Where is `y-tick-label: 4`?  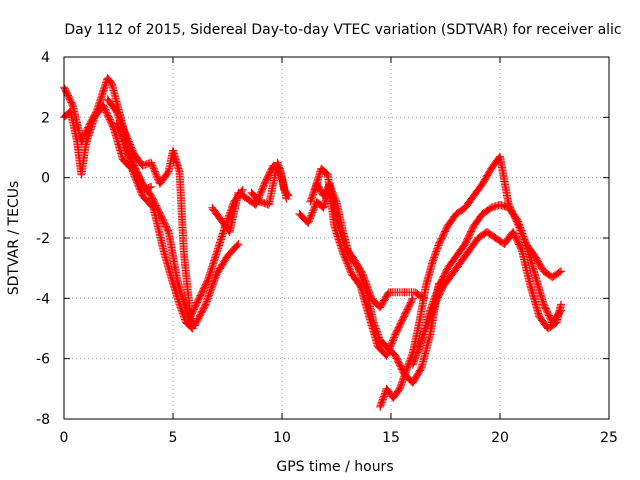
y-tick-label: 4 is located at coordinates (45, 58).